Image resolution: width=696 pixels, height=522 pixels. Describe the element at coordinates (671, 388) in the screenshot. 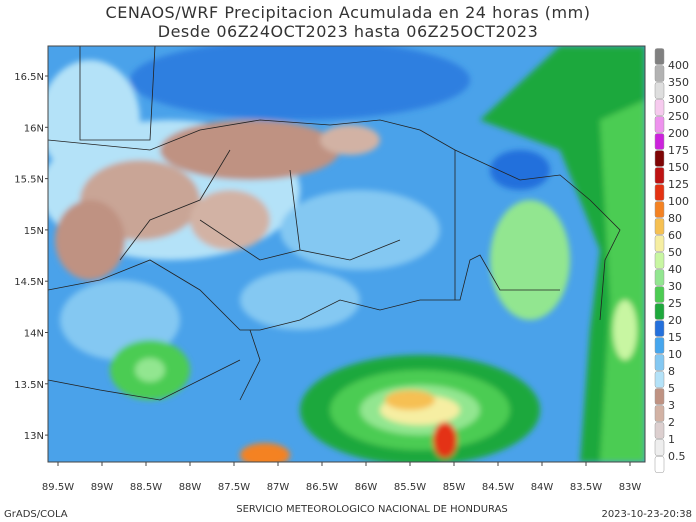

I see `colorbar-label: 5` at that location.